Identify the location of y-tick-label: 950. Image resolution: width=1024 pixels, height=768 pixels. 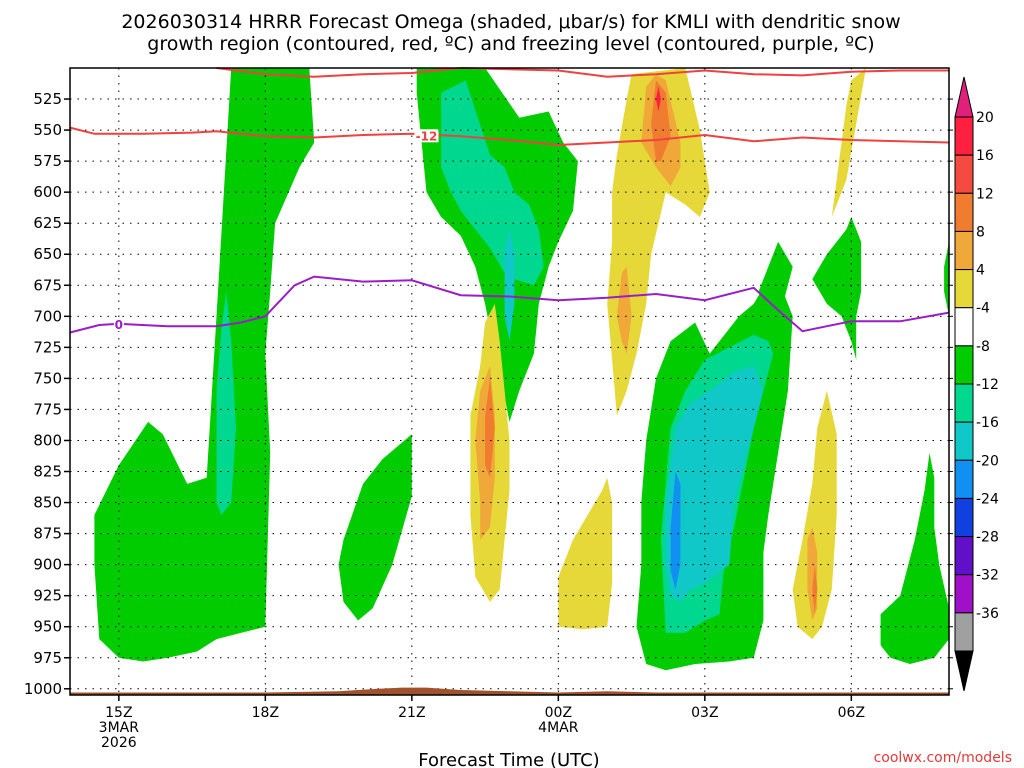
(47, 627).